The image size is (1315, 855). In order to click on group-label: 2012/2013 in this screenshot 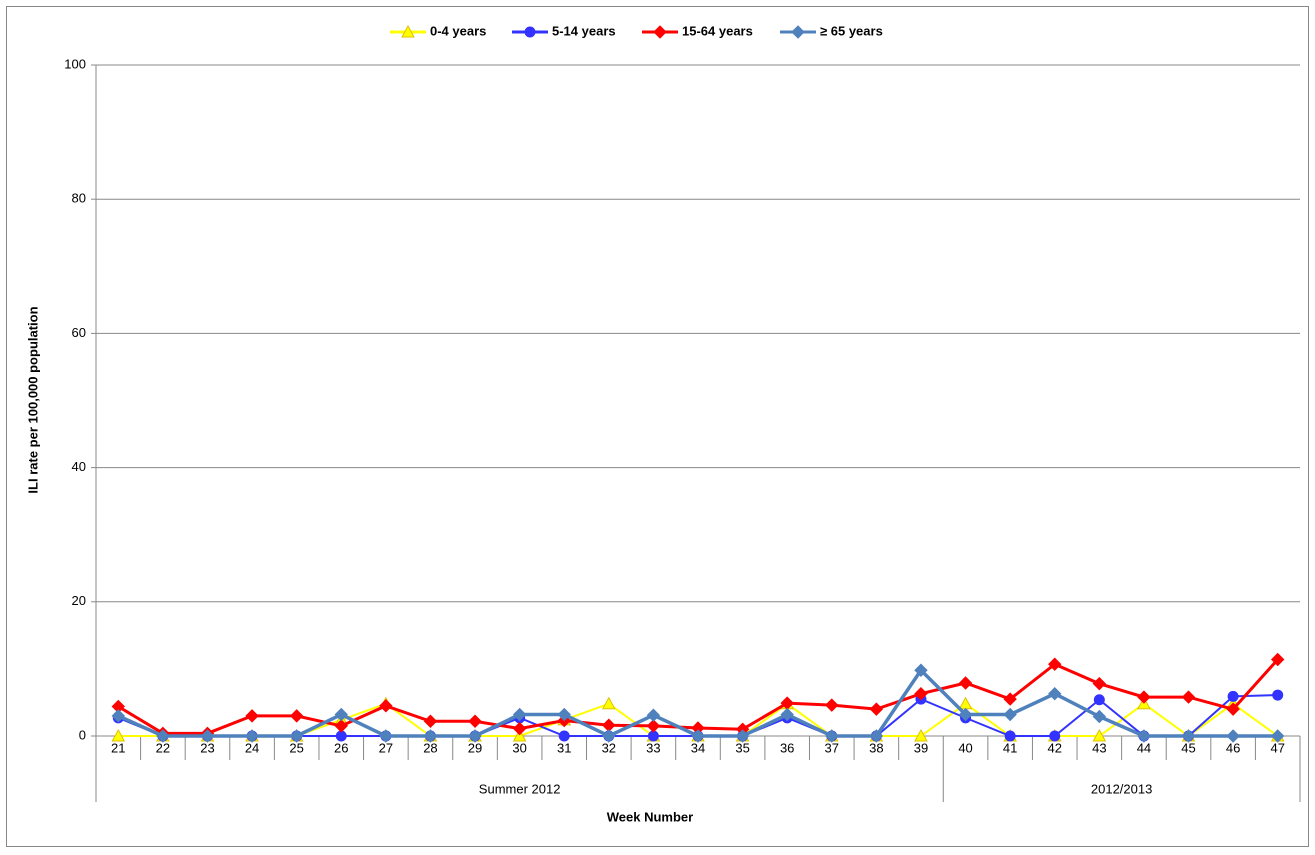, I will do `click(1121, 788)`.